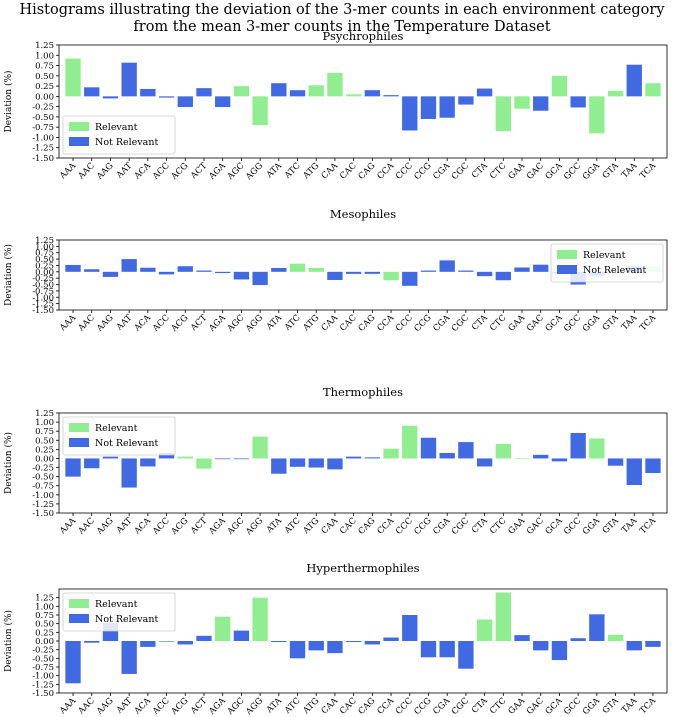 The image size is (685, 717). Describe the element at coordinates (241, 275) in the screenshot. I see `bar-agc` at that location.